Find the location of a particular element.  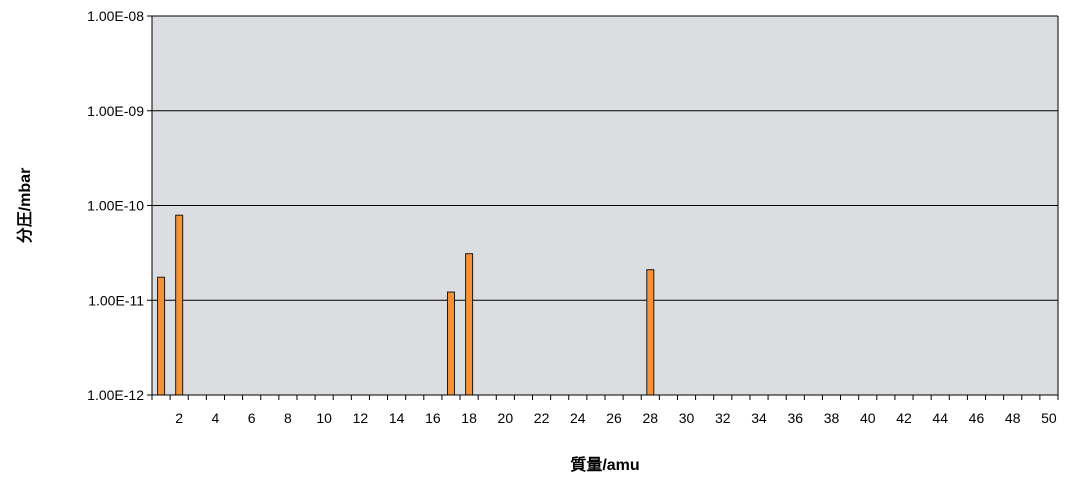

x-tick-label: 28 is located at coordinates (651, 418).